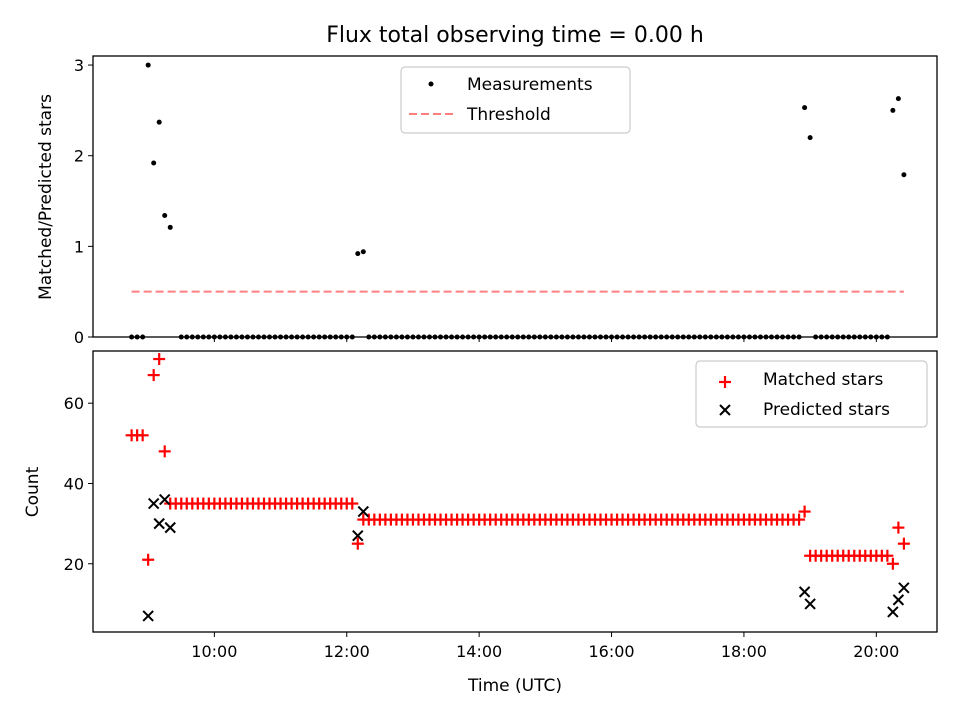  What do you see at coordinates (515, 35) in the screenshot?
I see `top-chart-title: Flux total observing time = 0.00 h` at bounding box center [515, 35].